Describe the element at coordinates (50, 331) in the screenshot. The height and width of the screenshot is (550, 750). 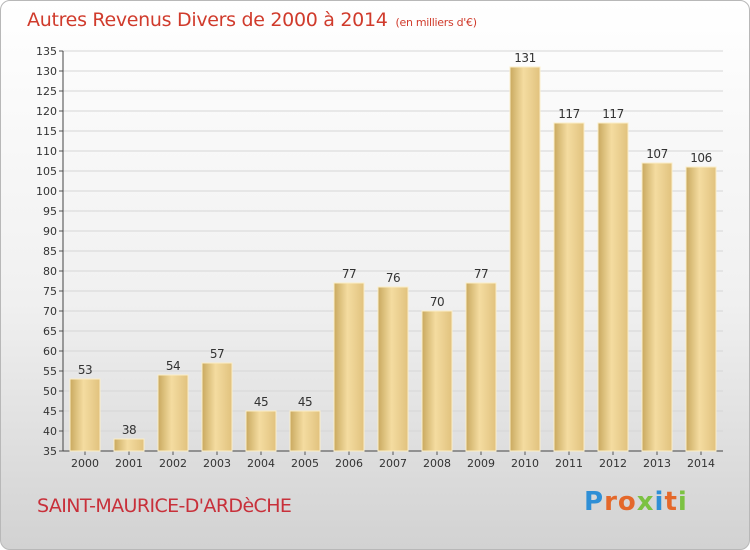
I see `y-tick-label: 65` at that location.